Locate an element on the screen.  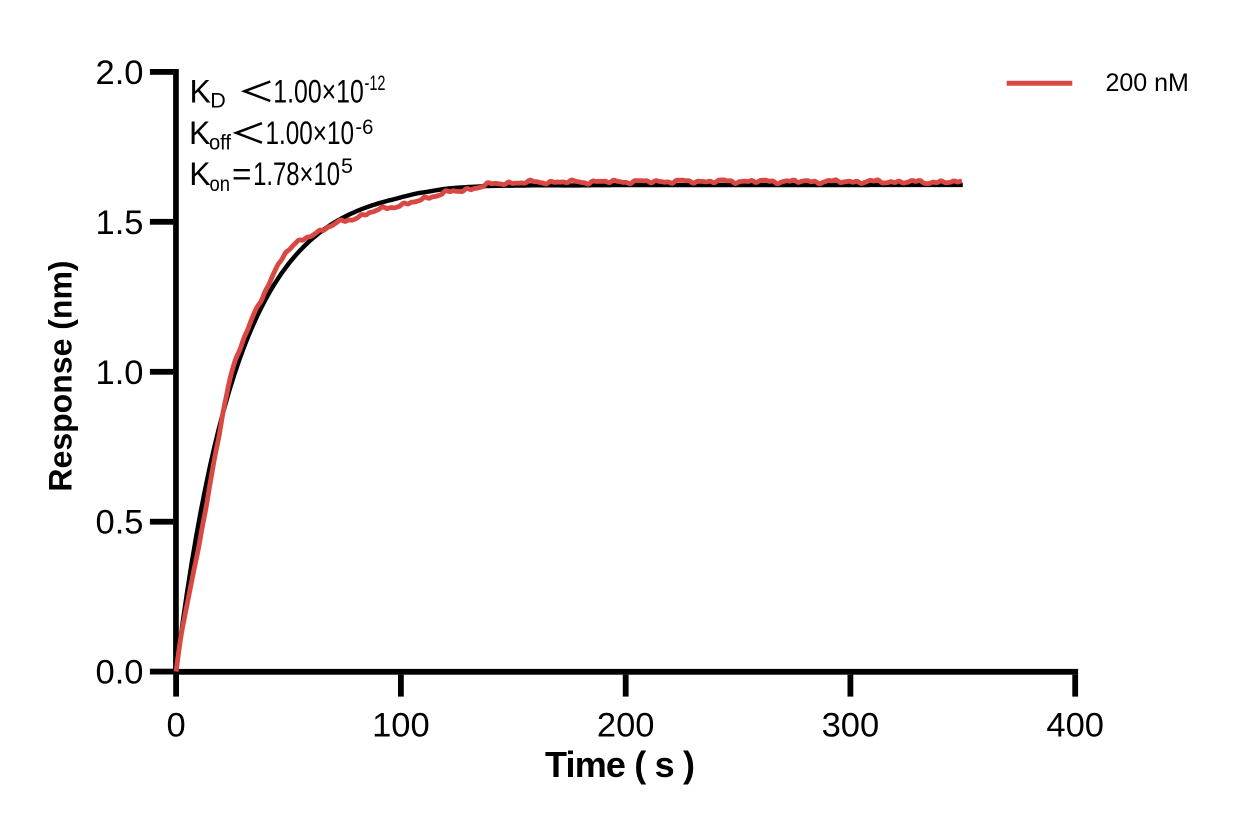
svg-text: -6 is located at coordinates (364, 127).